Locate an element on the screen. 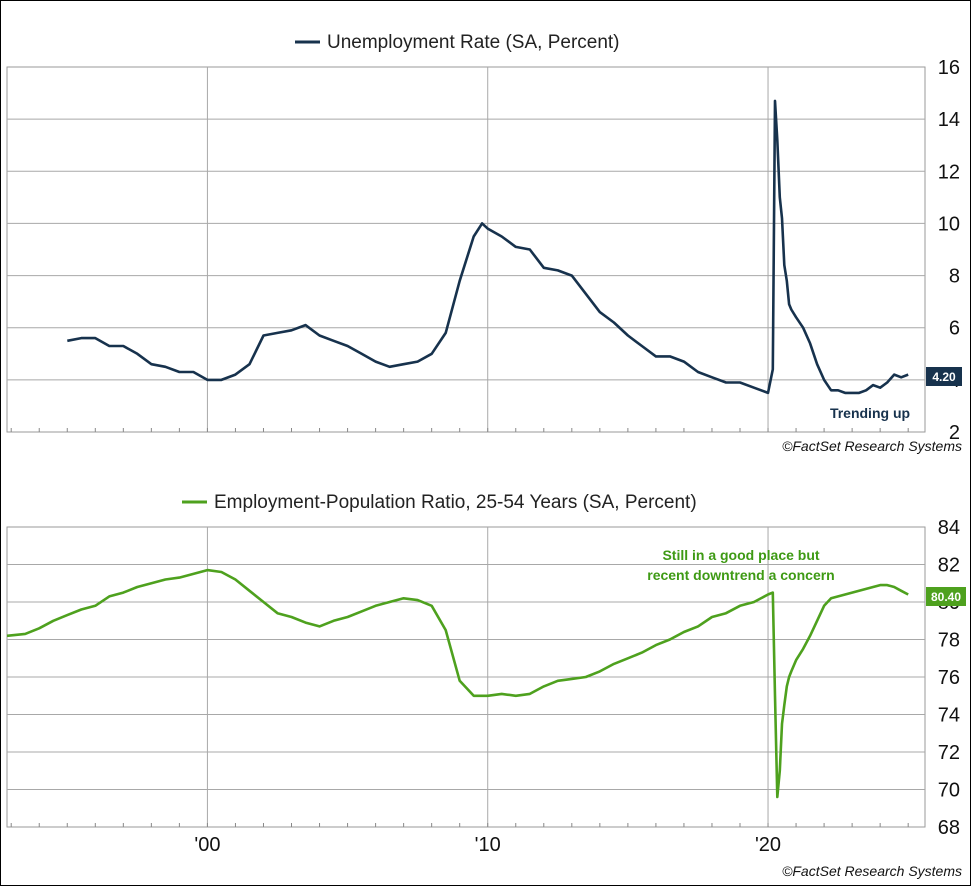 The image size is (971, 886). unemployment-y-tick-label: 8 is located at coordinates (954, 277).